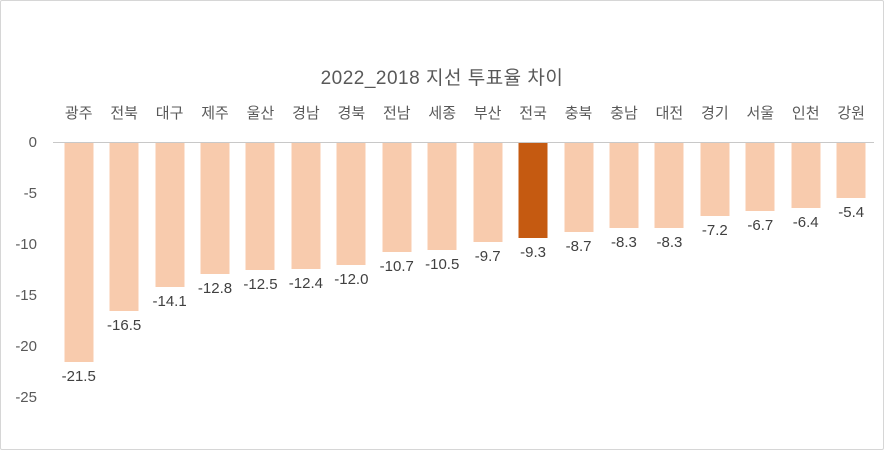  I want to click on bar-column: -9.3, so click(532, 270).